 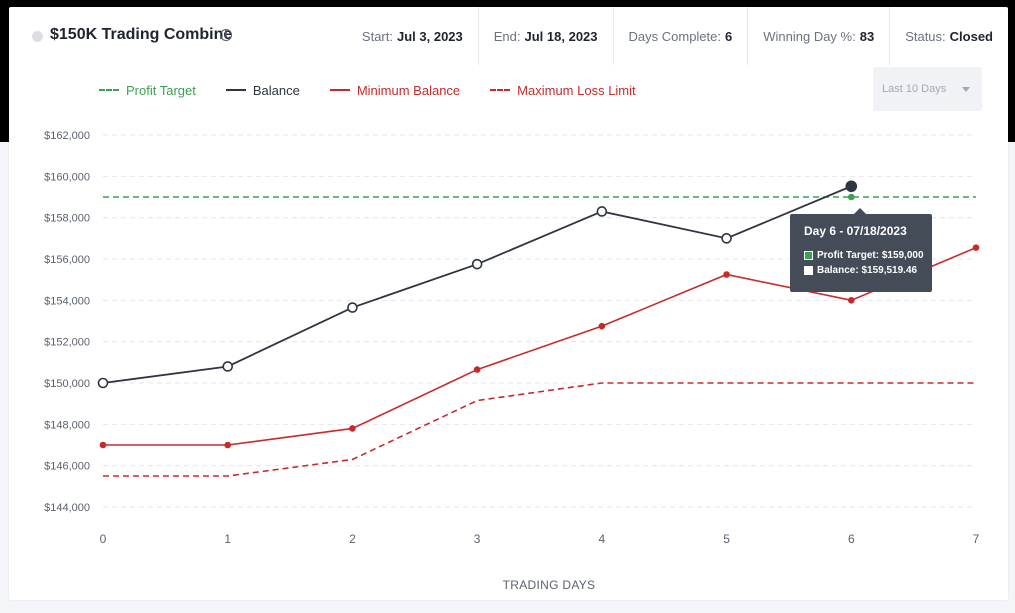 What do you see at coordinates (914, 89) in the screenshot?
I see `date-range-select-value: Last 10 Days` at bounding box center [914, 89].